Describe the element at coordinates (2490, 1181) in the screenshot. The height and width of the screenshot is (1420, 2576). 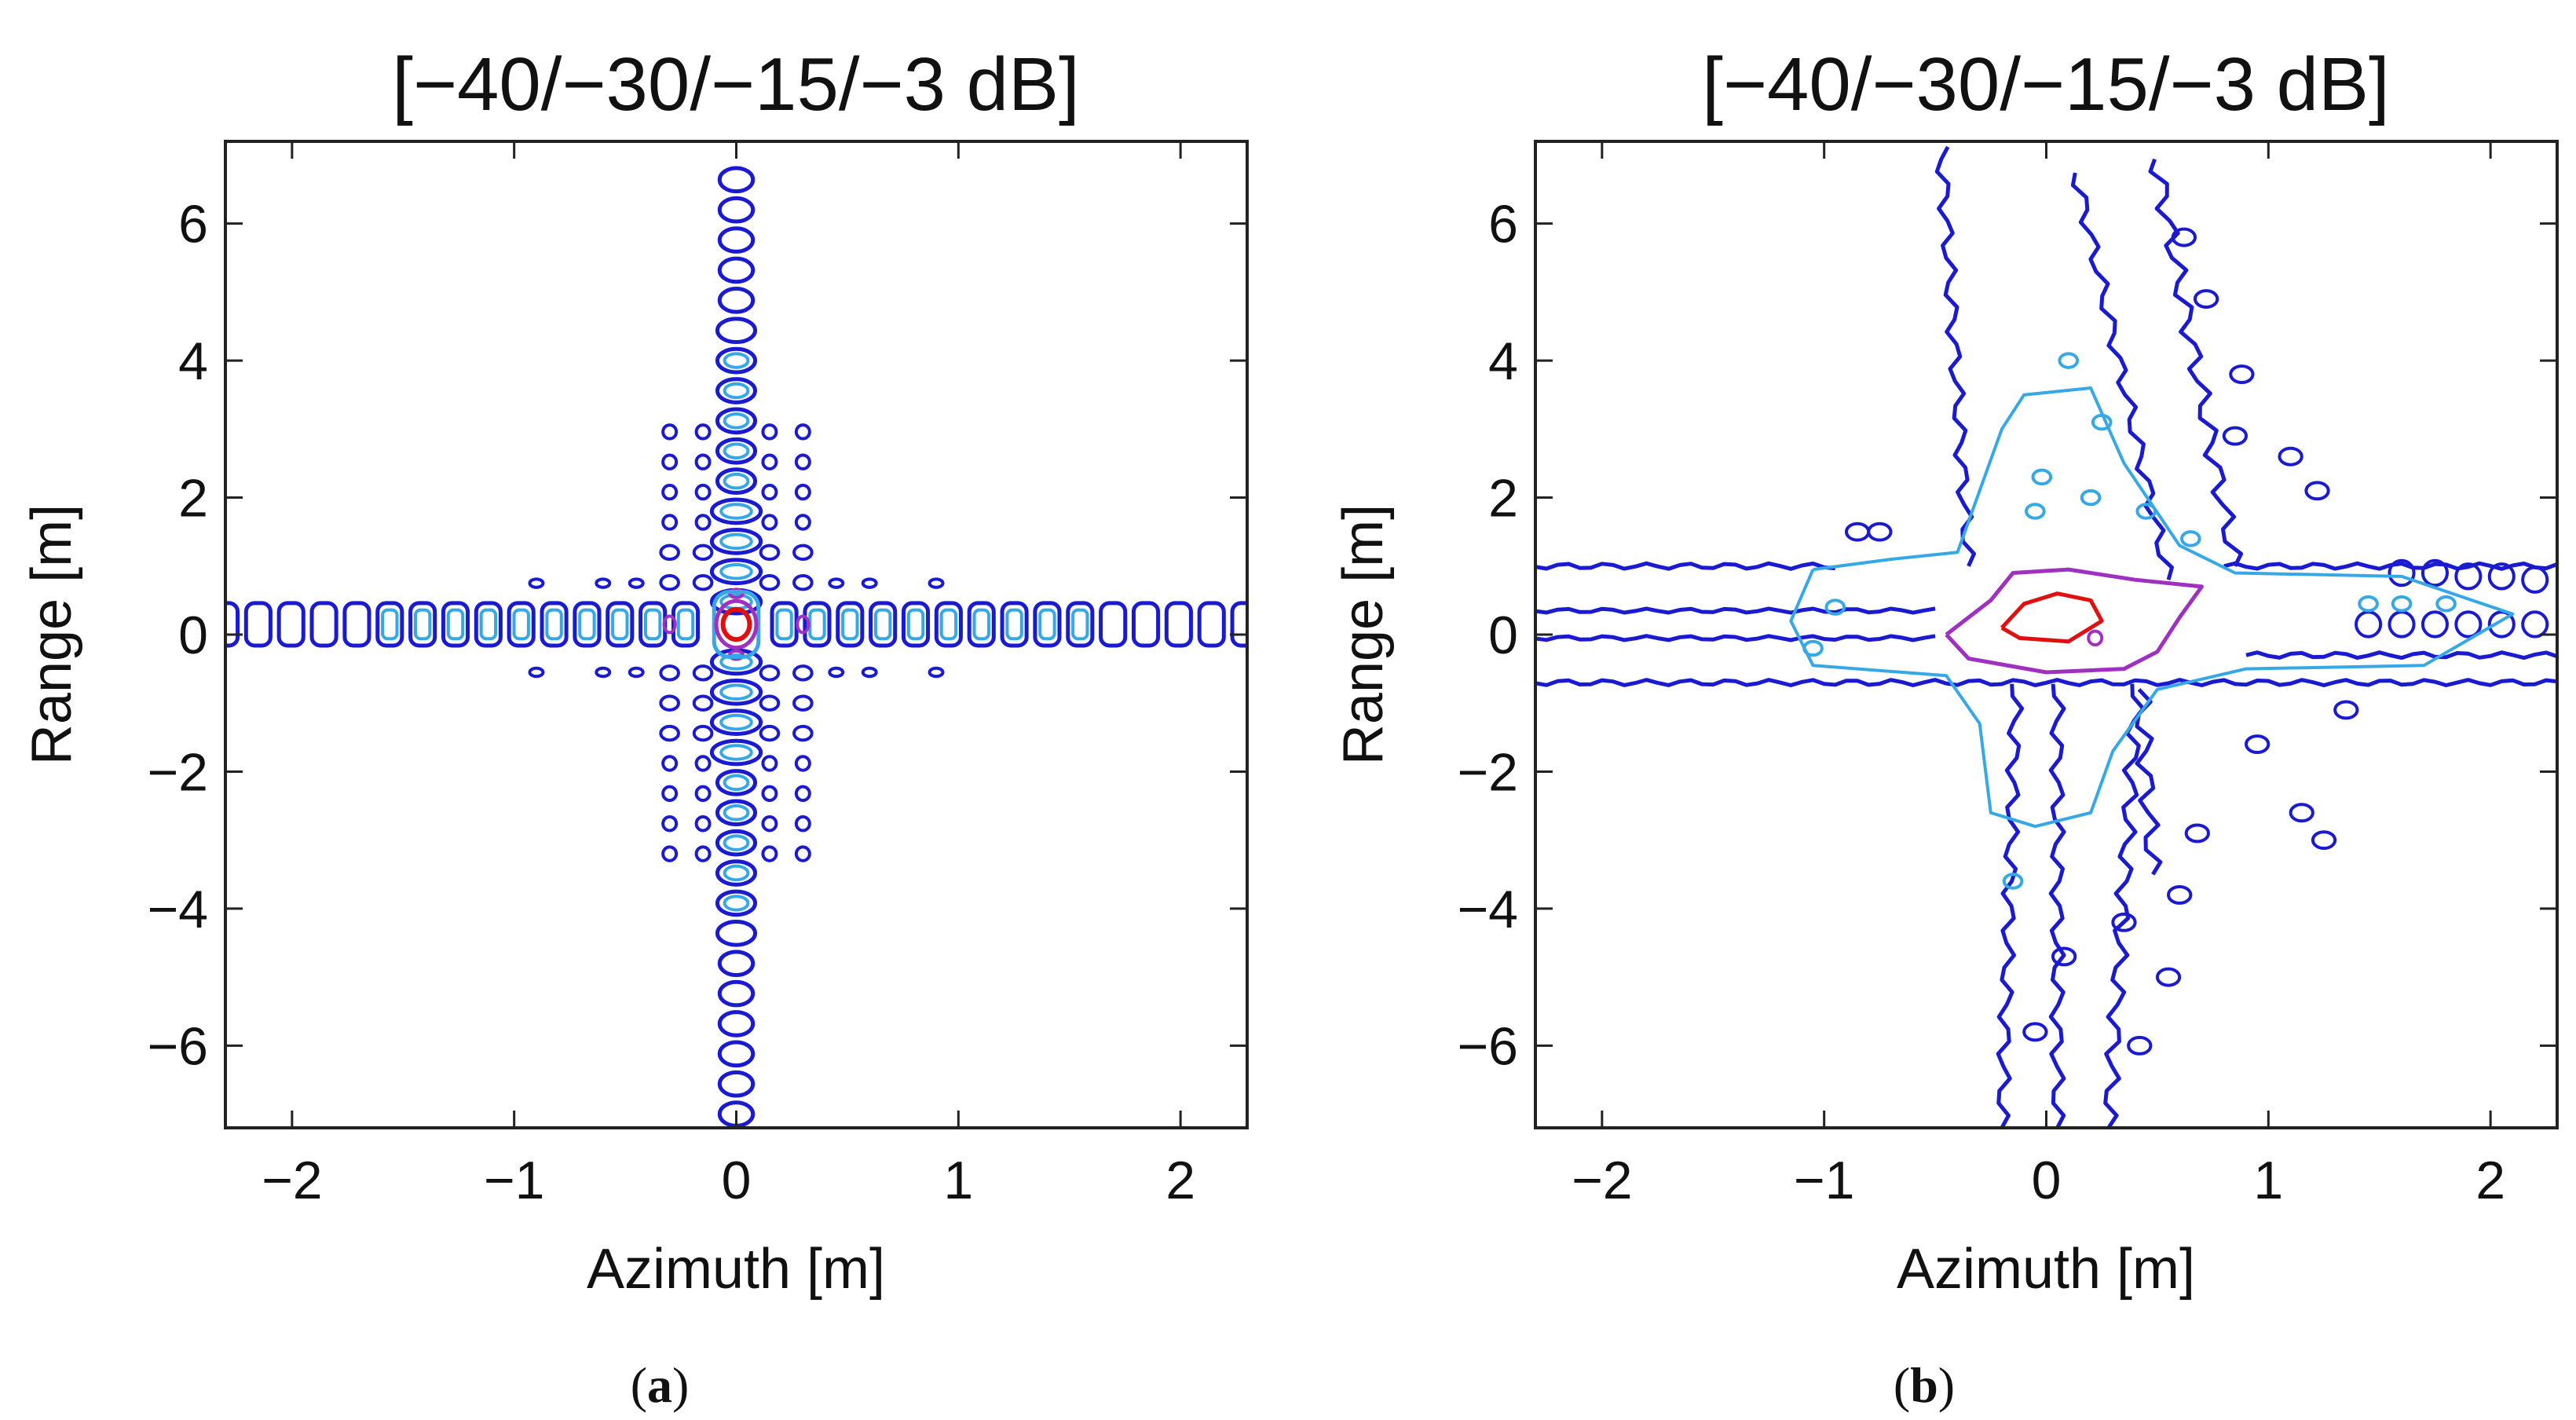
I see `panel-b-xtick-label: 2` at that location.